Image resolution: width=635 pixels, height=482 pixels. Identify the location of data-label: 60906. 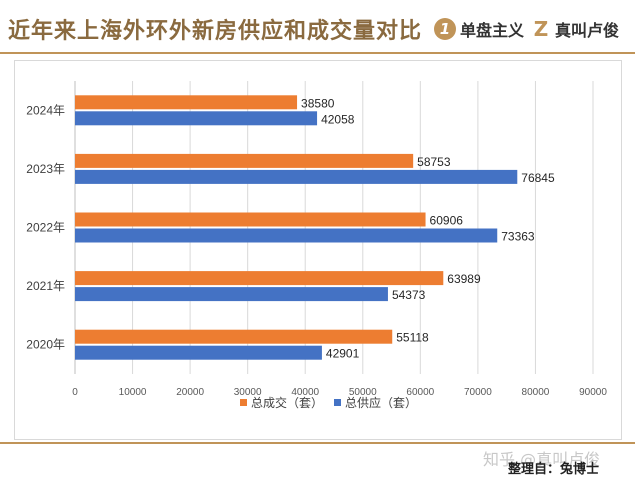
(447, 221).